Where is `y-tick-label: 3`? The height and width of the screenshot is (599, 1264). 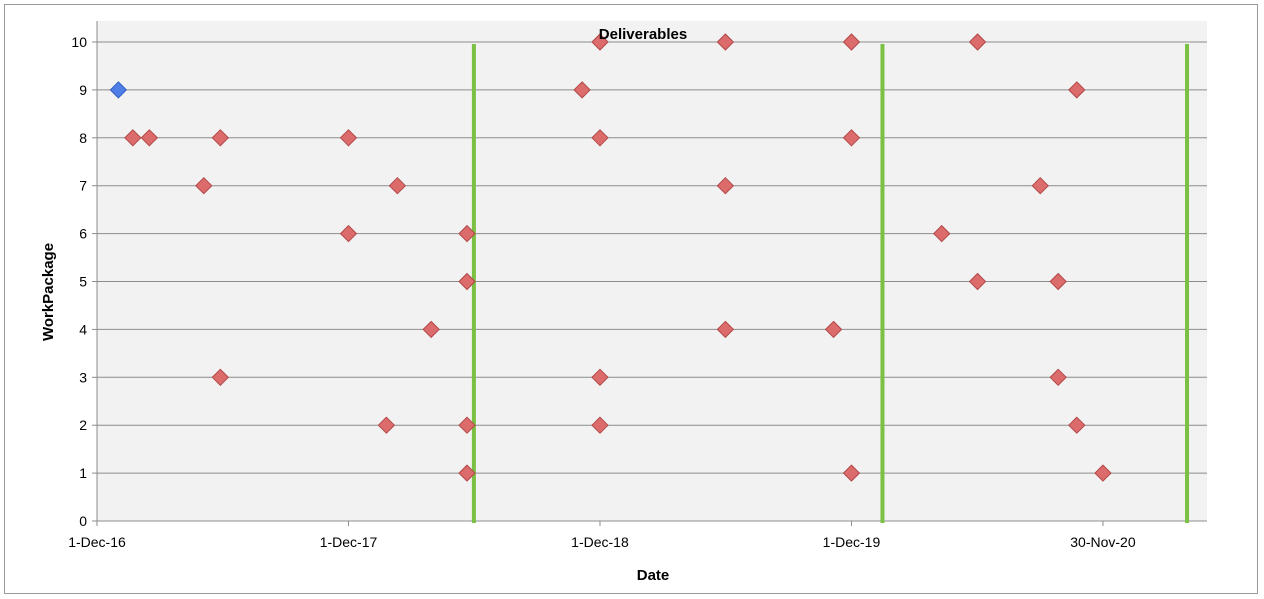
y-tick-label: 3 is located at coordinates (83, 377).